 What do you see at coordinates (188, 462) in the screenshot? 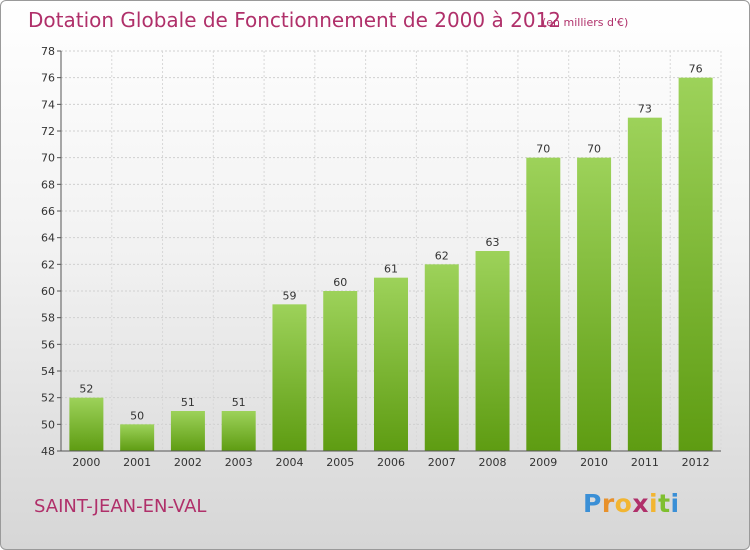
I see `x-tick-label-2002: 2002` at bounding box center [188, 462].